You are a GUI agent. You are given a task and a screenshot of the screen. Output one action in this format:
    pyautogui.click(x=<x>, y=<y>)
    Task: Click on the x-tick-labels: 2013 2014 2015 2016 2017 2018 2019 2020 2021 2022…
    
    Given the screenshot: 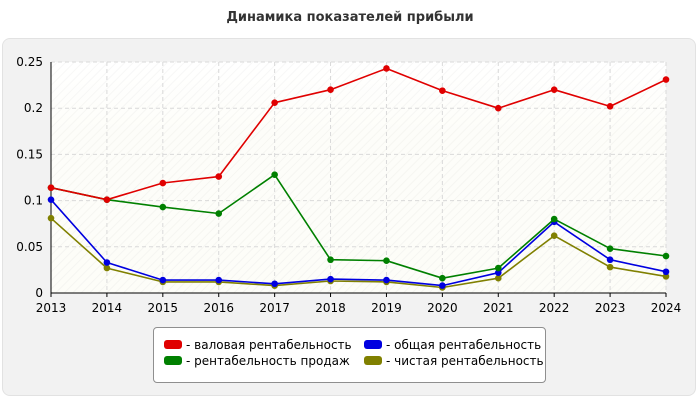 What is the action you would take?
    pyautogui.click(x=359, y=308)
    